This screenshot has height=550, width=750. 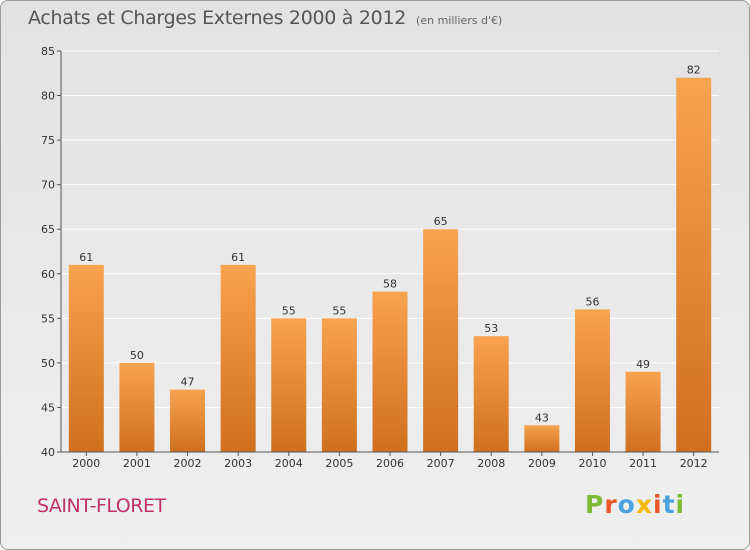 I want to click on x-tick-label-2010: 2010, so click(x=592, y=463).